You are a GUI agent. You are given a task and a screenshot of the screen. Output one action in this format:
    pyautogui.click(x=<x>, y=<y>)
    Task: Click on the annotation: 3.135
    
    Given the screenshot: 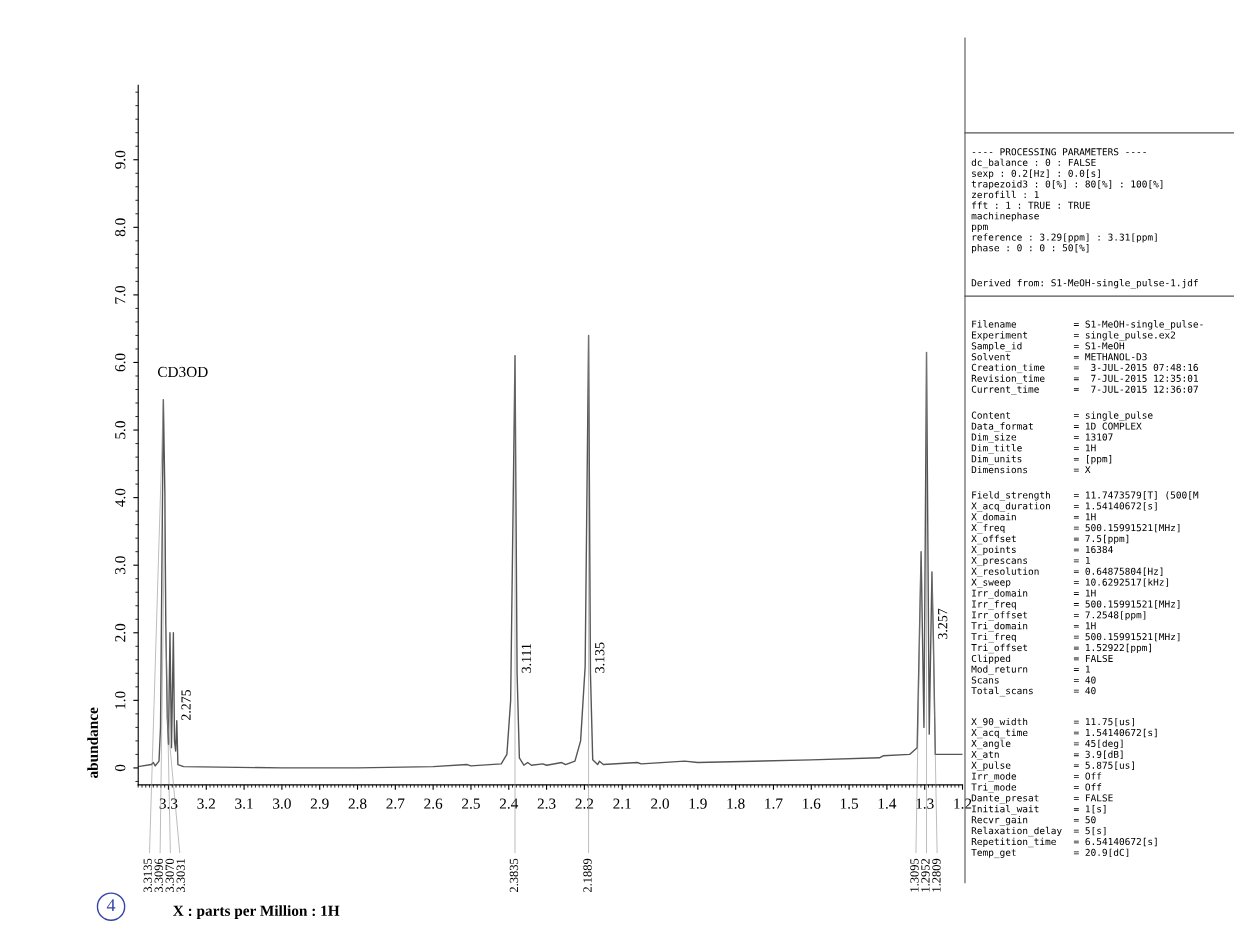 What is the action you would take?
    pyautogui.click(x=600, y=657)
    